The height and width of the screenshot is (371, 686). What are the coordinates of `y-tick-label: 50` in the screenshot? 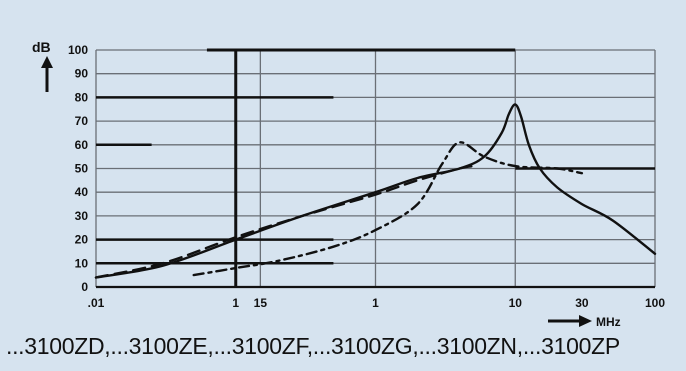 It's located at (82, 169).